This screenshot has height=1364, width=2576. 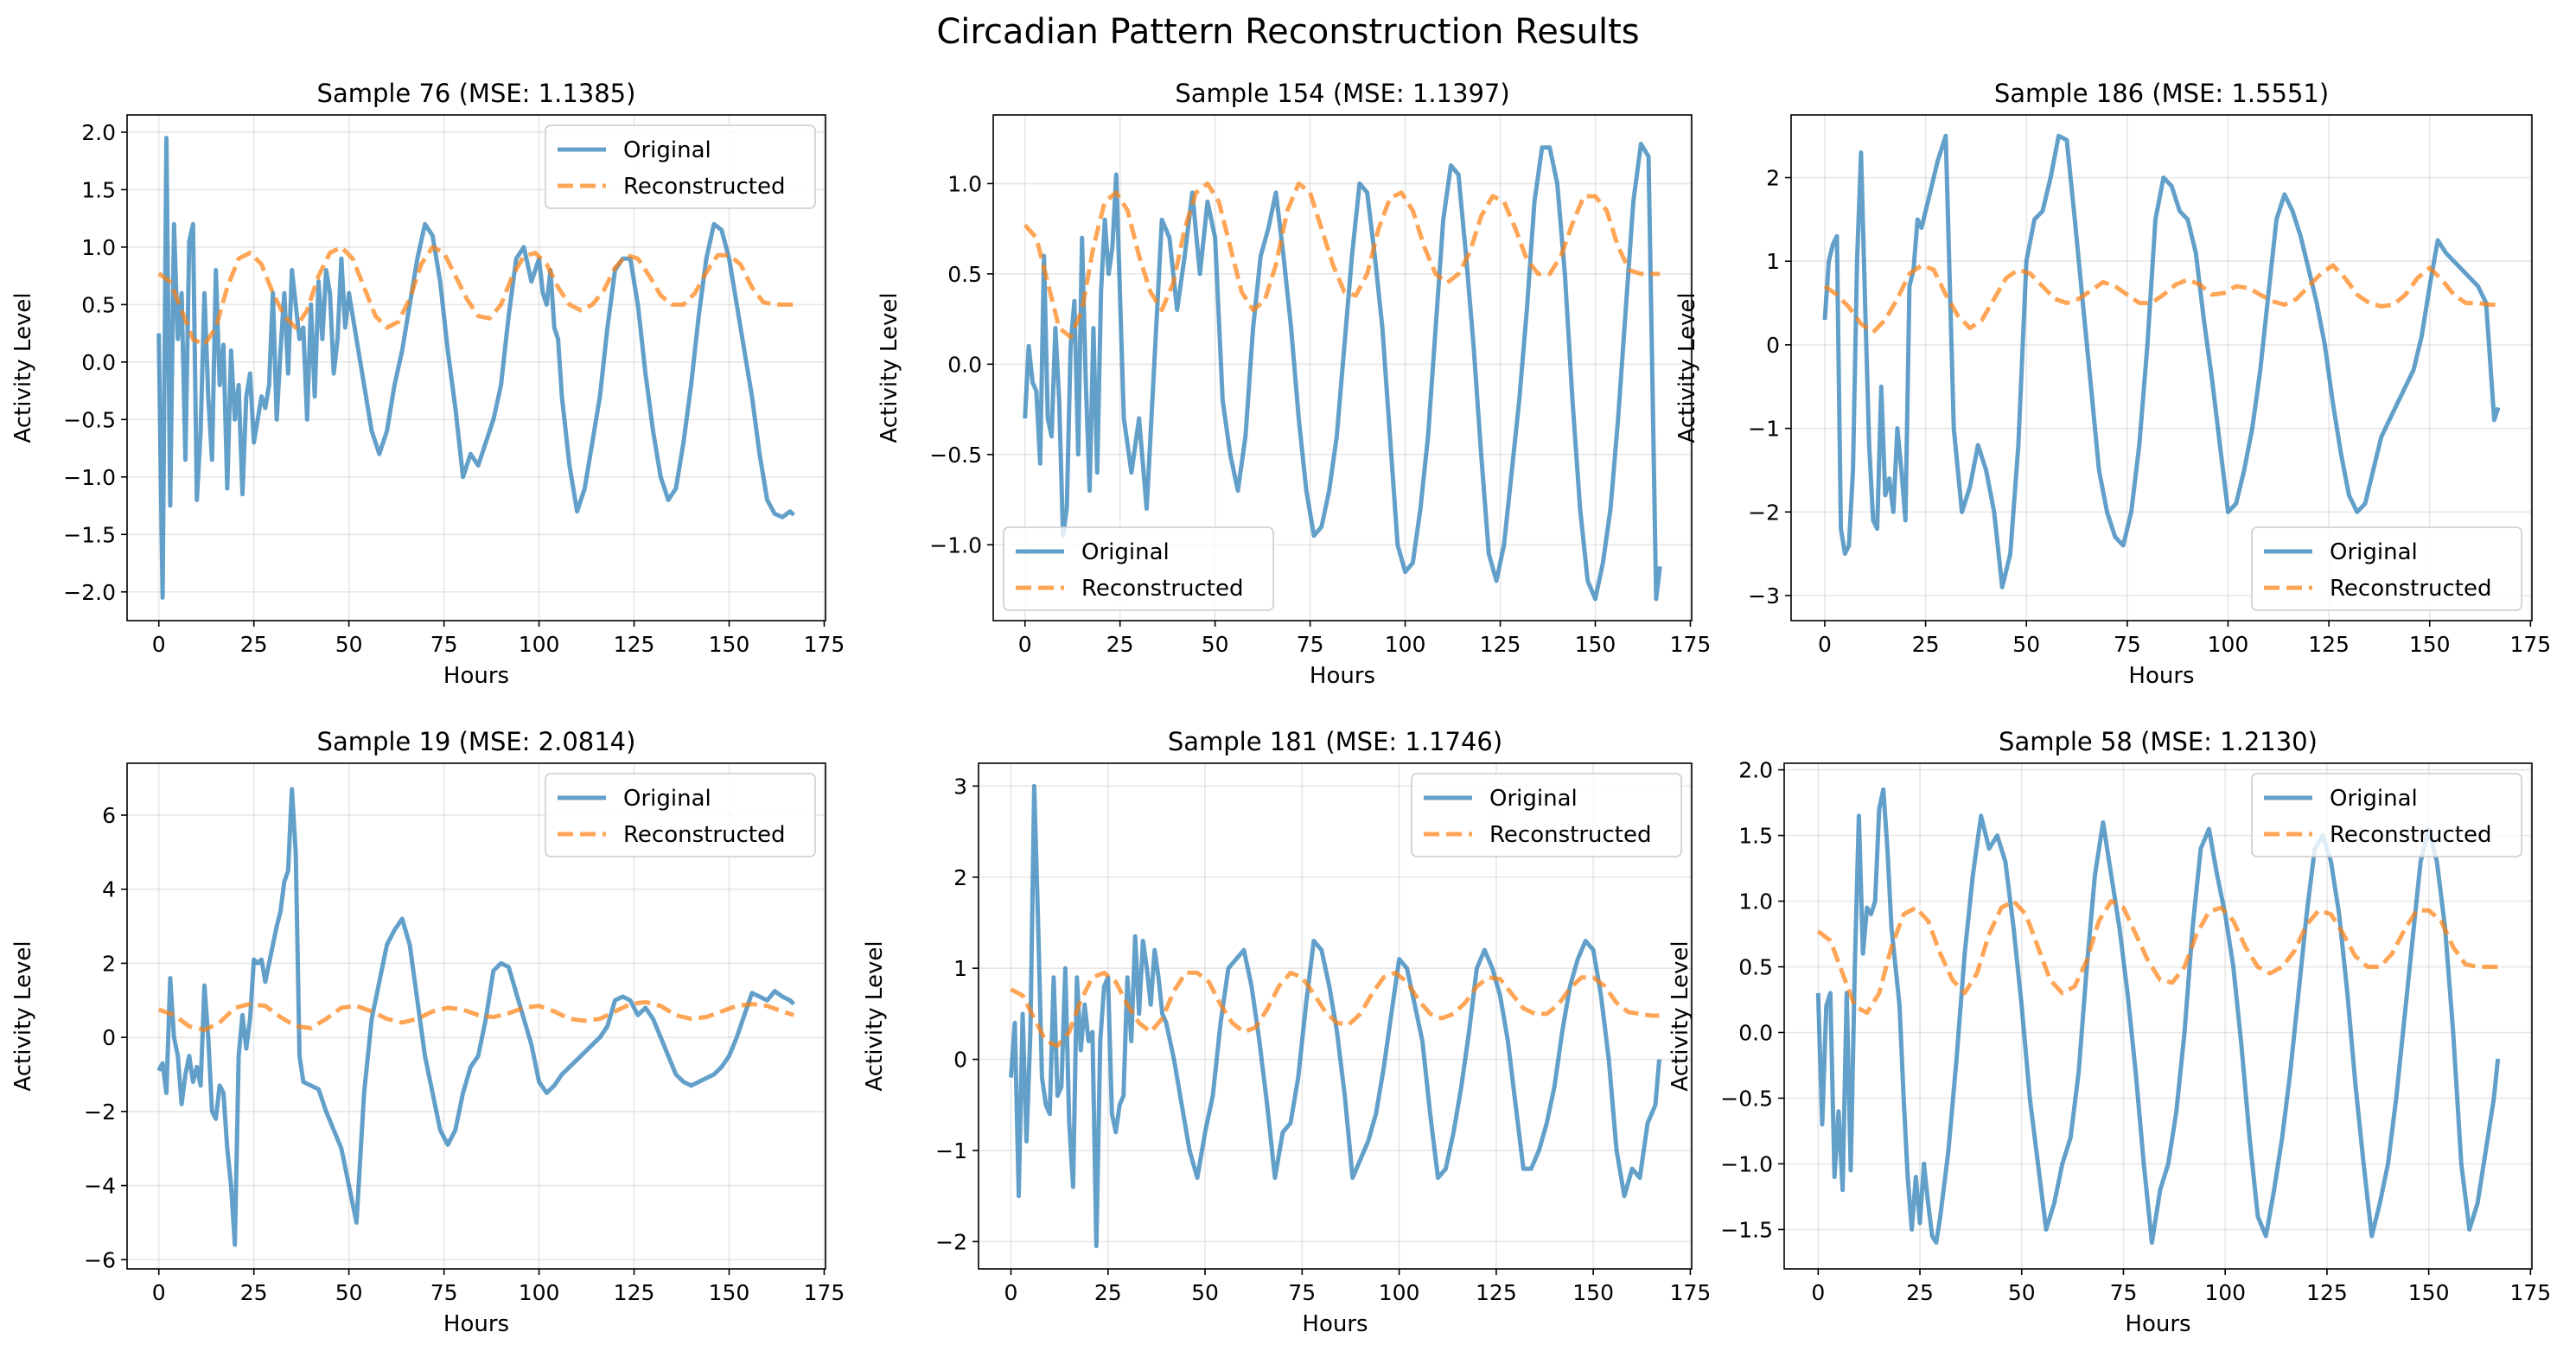 I want to click on y-tick-label: 1, so click(x=960, y=968).